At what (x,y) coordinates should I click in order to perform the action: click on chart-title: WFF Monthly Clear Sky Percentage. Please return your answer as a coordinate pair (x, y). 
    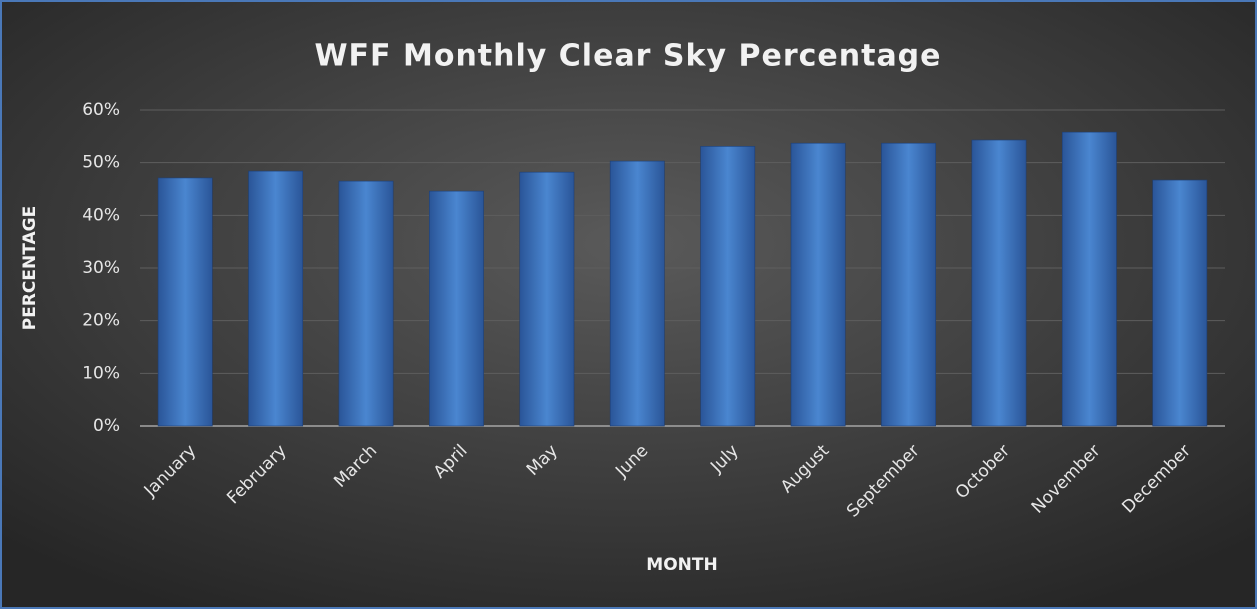
    Looking at the image, I should click on (627, 56).